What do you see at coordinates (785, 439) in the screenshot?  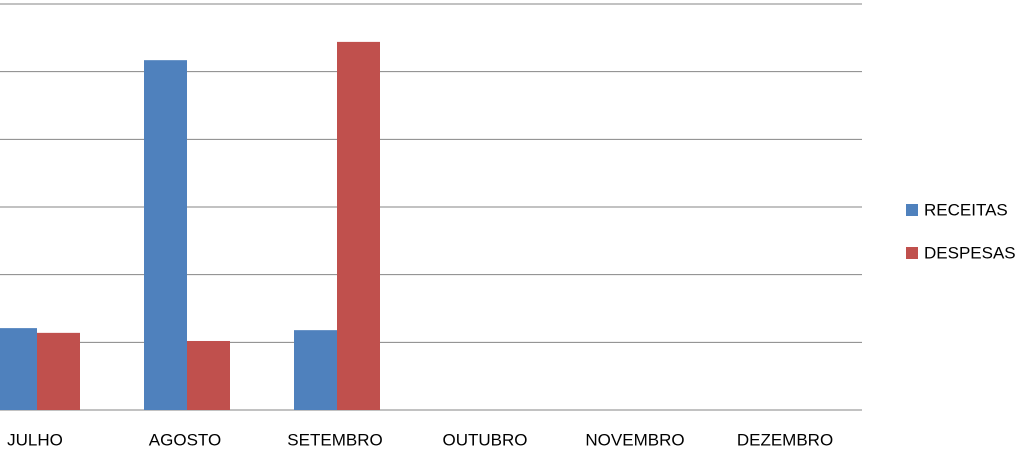 I see `x-tick-label: DEZEMBRO` at bounding box center [785, 439].